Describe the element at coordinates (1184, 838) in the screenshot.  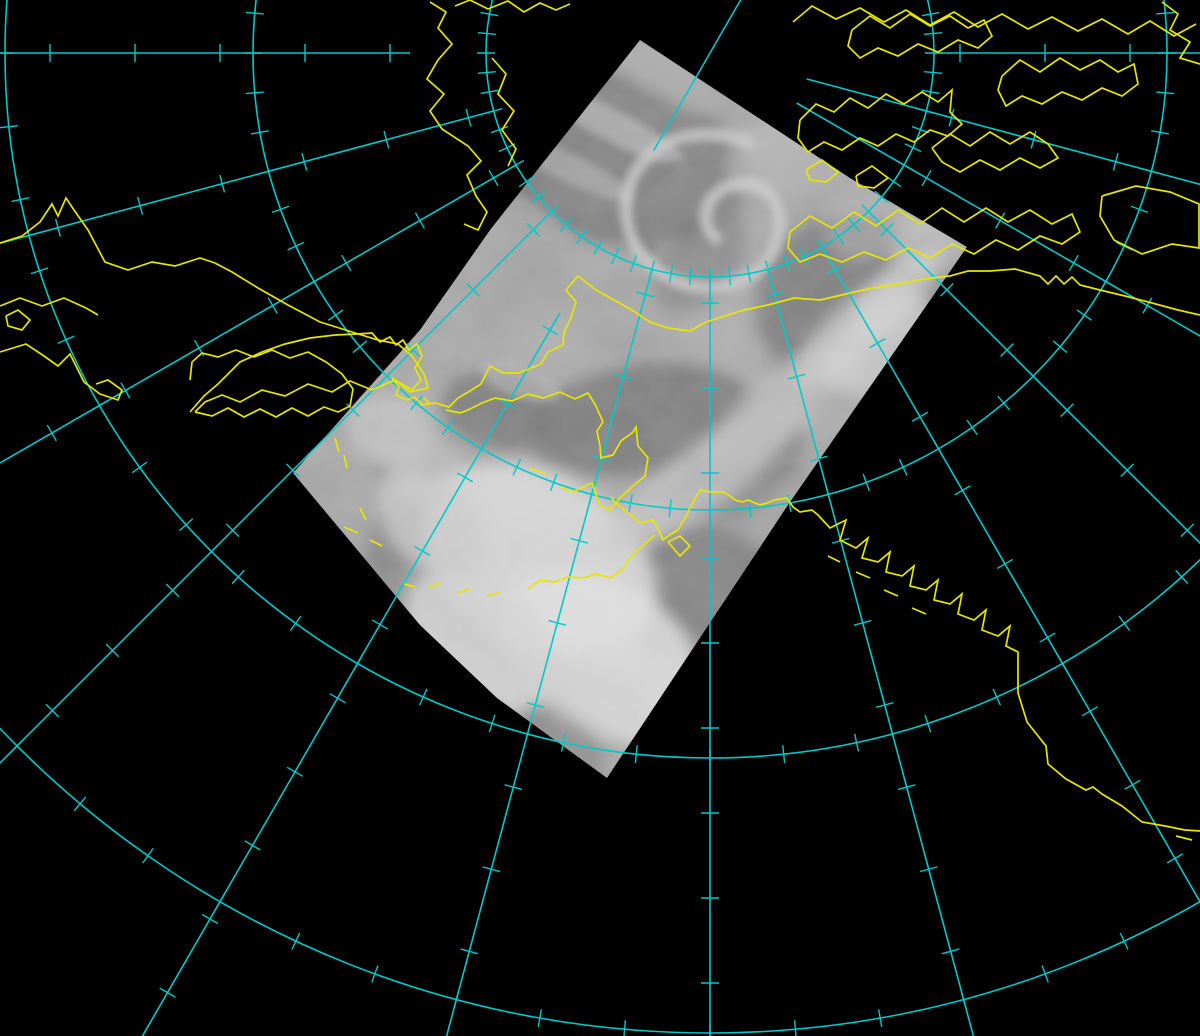
I see `bc-coast-dash` at that location.